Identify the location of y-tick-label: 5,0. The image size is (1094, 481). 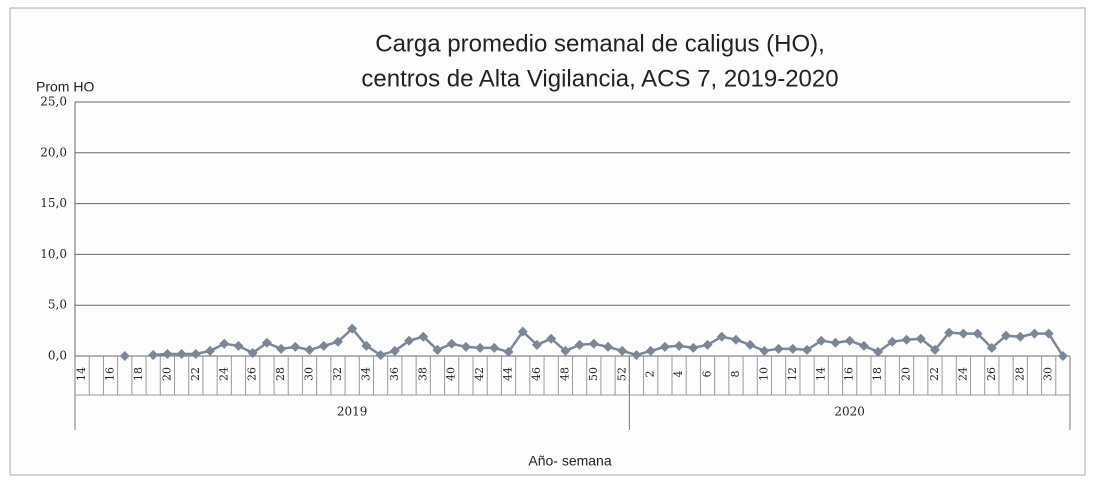
(57, 305).